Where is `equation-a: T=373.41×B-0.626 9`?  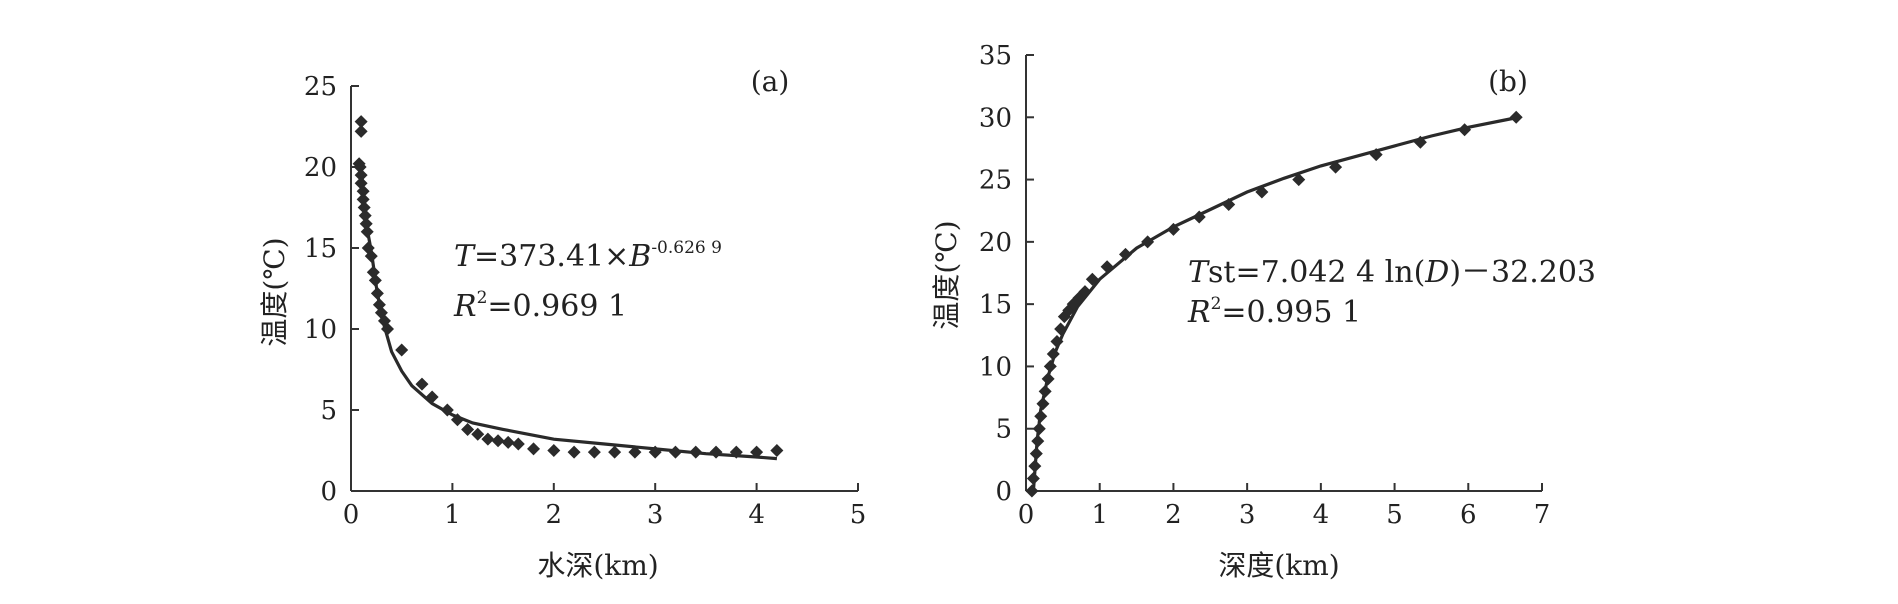
equation-a: T=373.41×B-0.626 9 is located at coordinates (588, 256).